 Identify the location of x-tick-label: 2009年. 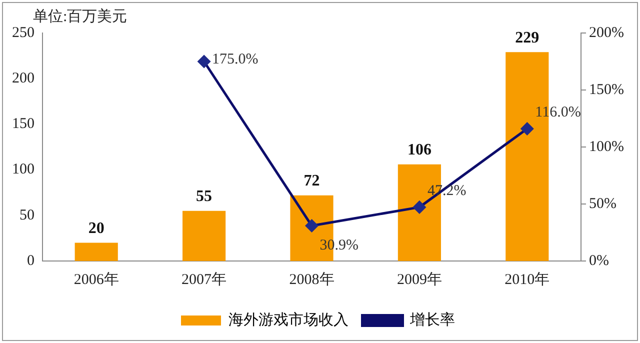
(419, 279).